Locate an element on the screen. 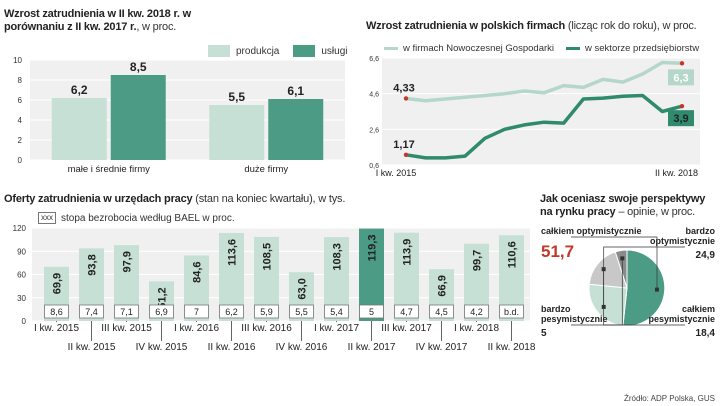 The height and width of the screenshot is (406, 721). chart3-value-label-12: 99,7 is located at coordinates (478, 260).